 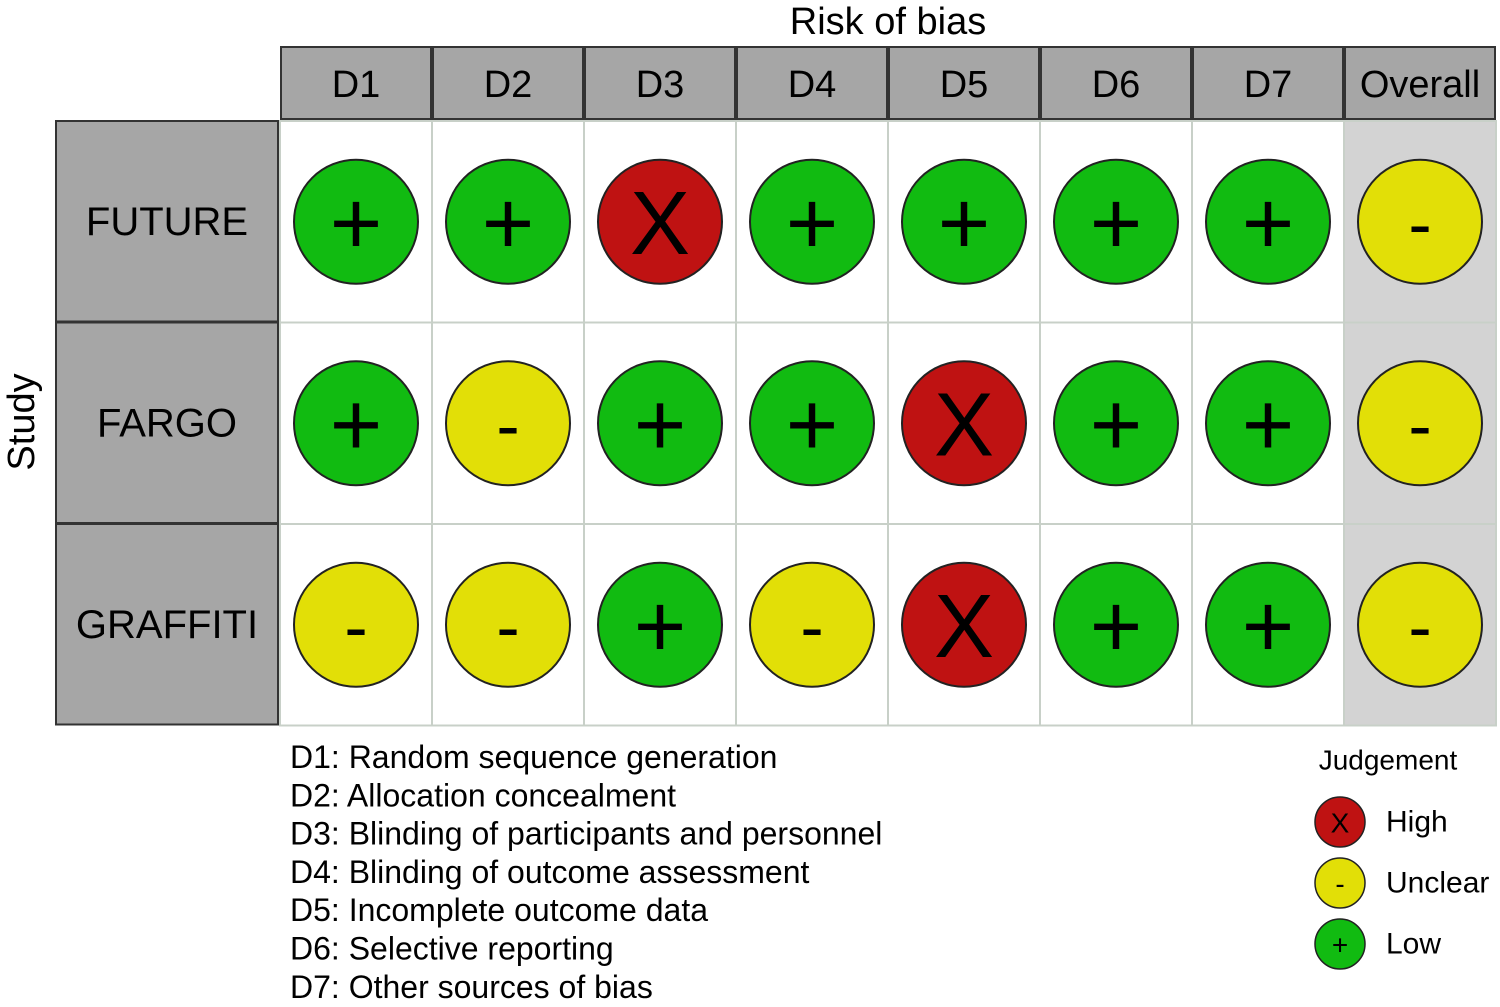 What do you see at coordinates (22, 421) in the screenshot?
I see `y-axis-label: Study` at bounding box center [22, 421].